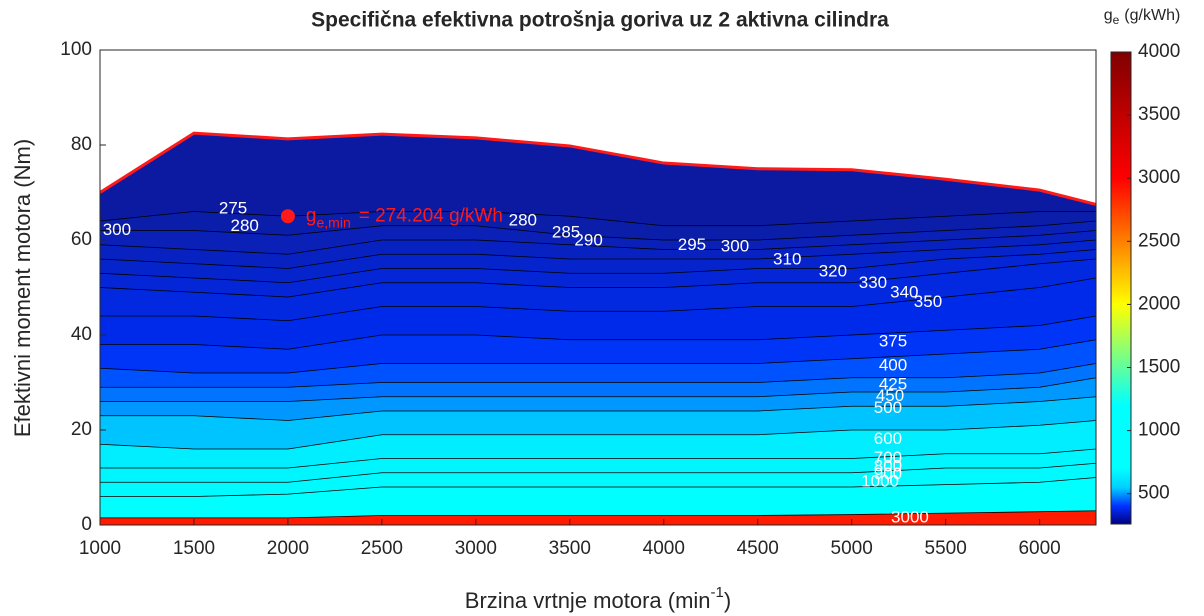 This screenshot has width=1204, height=616. I want to click on x-tick-label: 6000, so click(1039, 548).